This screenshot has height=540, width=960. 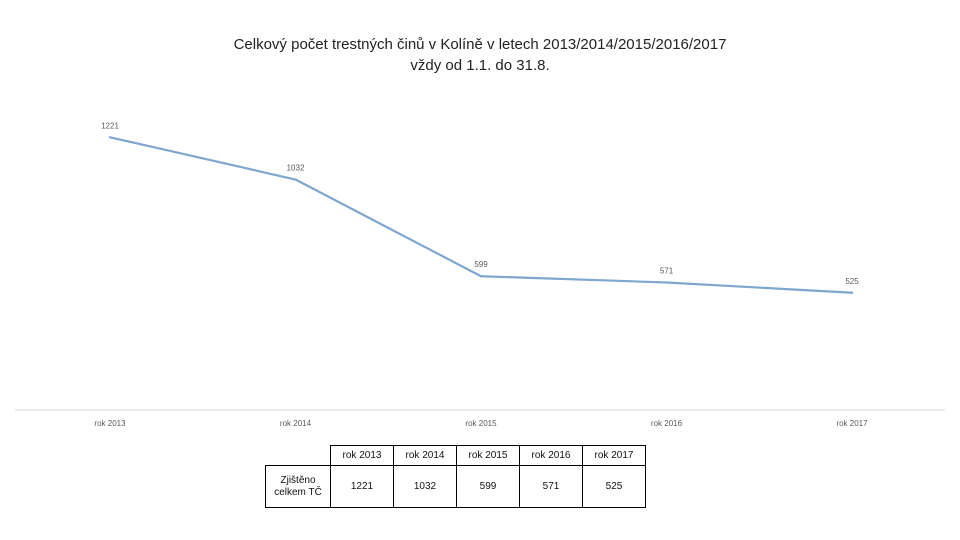 I want to click on table-corner-cell, so click(x=298, y=455).